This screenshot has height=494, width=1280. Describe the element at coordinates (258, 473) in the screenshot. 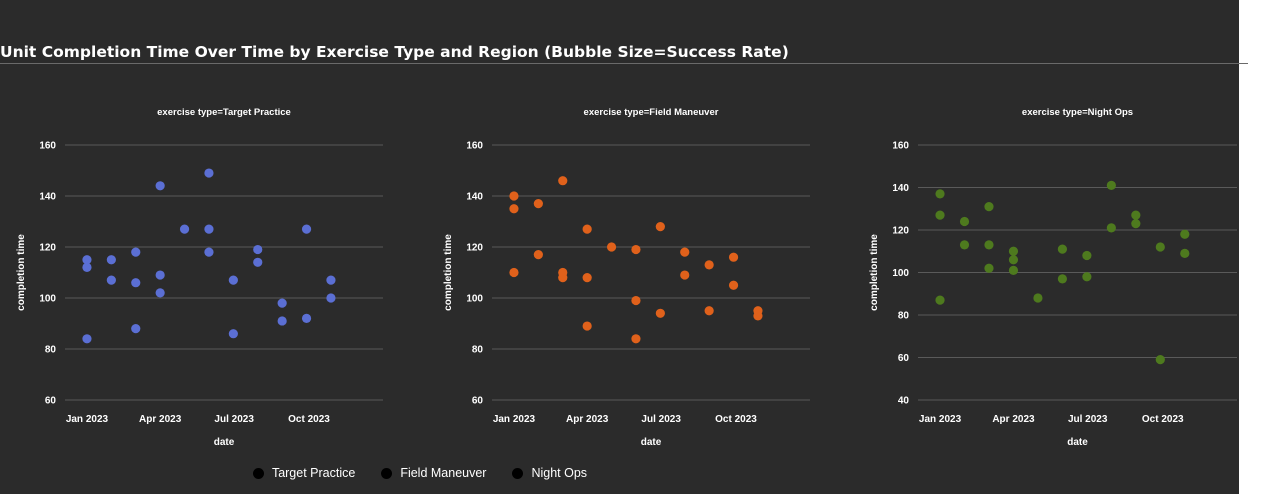

I see `legend-marker-target-practice` at that location.